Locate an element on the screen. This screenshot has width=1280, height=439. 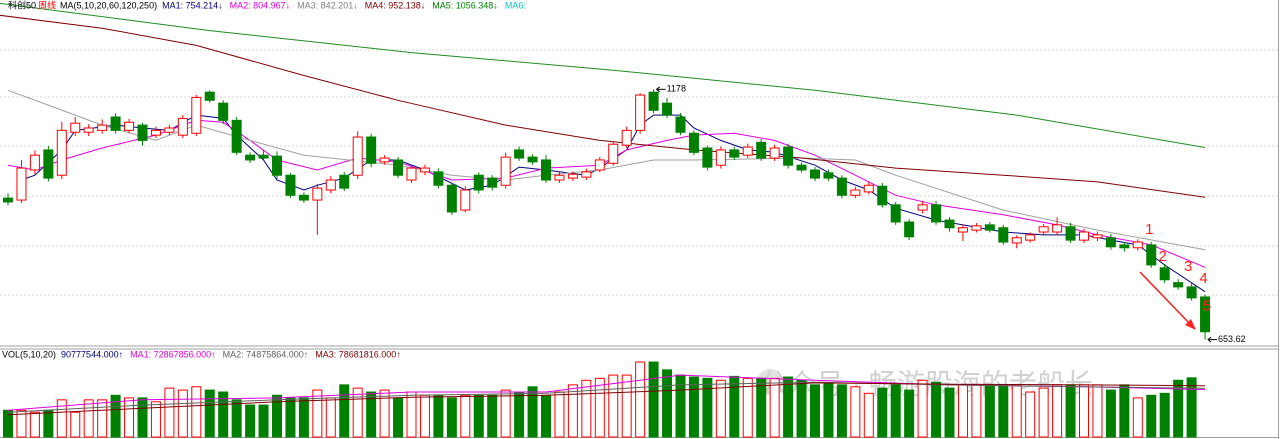
wave-label: 5 is located at coordinates (1207, 306).